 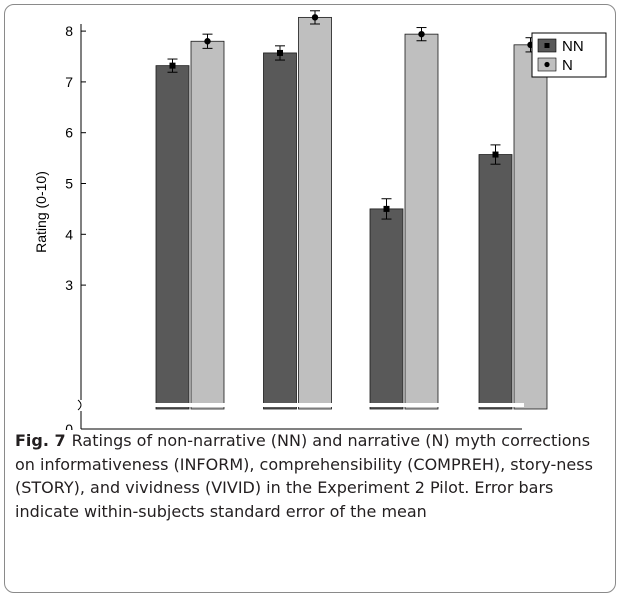 What do you see at coordinates (172, 237) in the screenshot?
I see `bar-nn-inform` at bounding box center [172, 237].